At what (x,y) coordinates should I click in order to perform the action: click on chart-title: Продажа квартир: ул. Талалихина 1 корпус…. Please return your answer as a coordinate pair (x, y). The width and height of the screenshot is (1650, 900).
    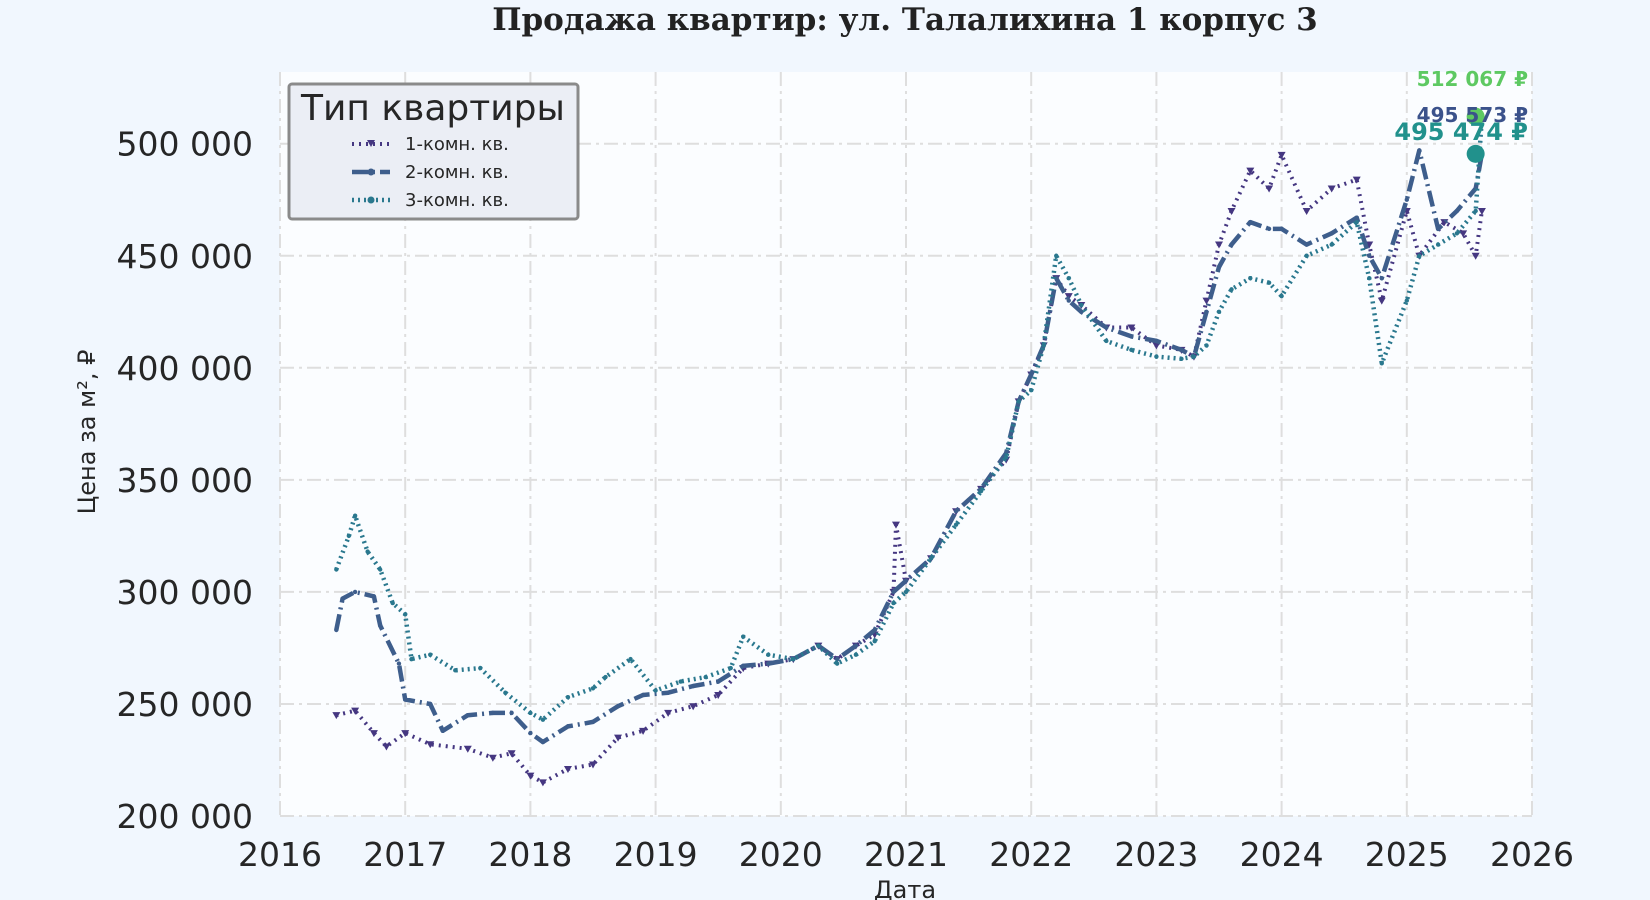
    Looking at the image, I should click on (905, 20).